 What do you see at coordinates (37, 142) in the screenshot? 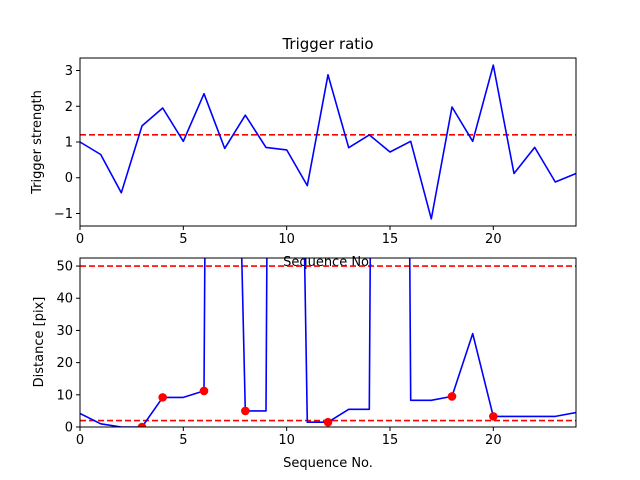
I see `y-axis-label: Trigger strength` at bounding box center [37, 142].